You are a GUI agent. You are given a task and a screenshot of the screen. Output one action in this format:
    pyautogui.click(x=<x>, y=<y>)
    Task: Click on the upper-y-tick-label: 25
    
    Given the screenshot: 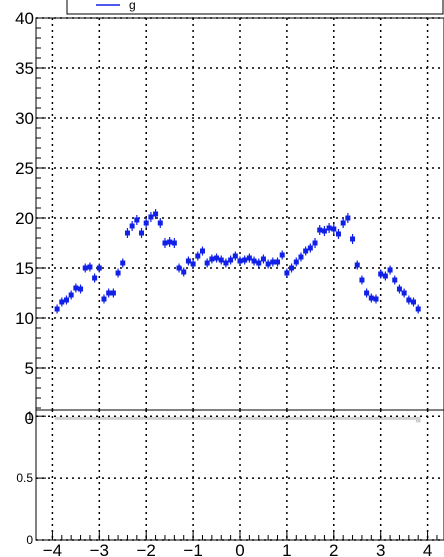 What is the action you would take?
    pyautogui.click(x=24, y=168)
    